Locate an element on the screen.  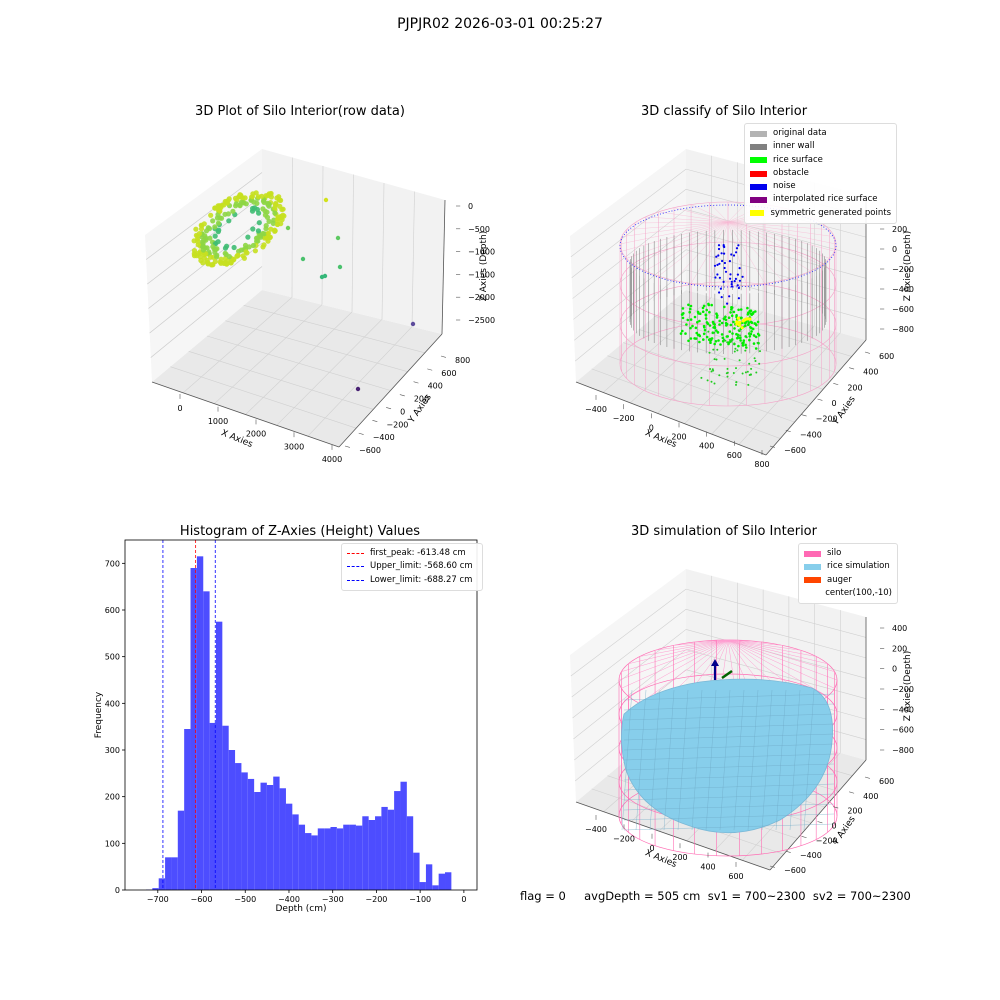
histogram-x-tick-label: −200 is located at coordinates (376, 899).